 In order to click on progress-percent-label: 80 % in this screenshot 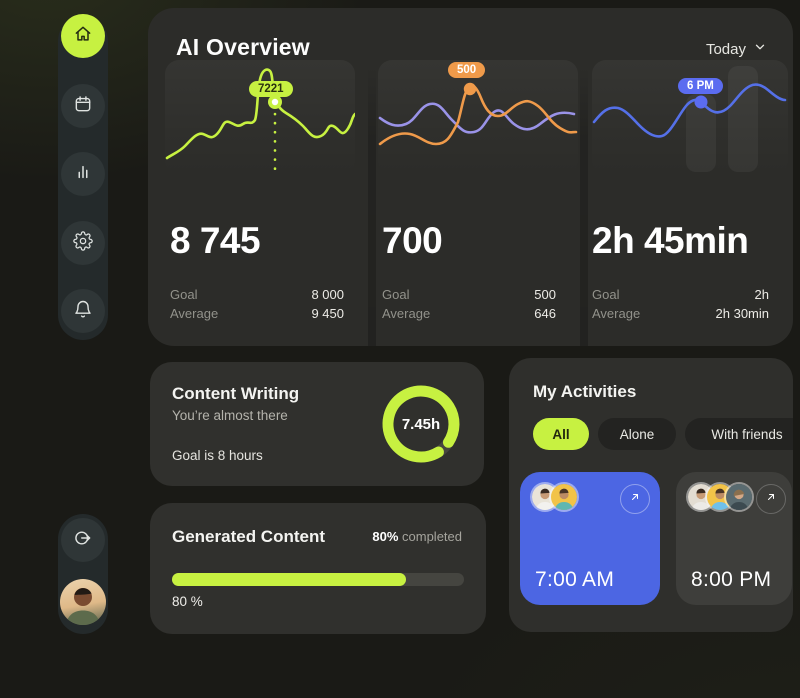, I will do `click(187, 601)`.